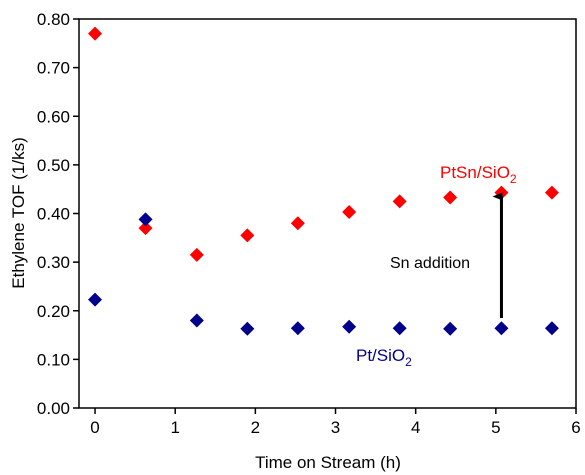 This screenshot has width=585, height=475. Describe the element at coordinates (53, 311) in the screenshot. I see `y-tick-label: 0.20` at that location.